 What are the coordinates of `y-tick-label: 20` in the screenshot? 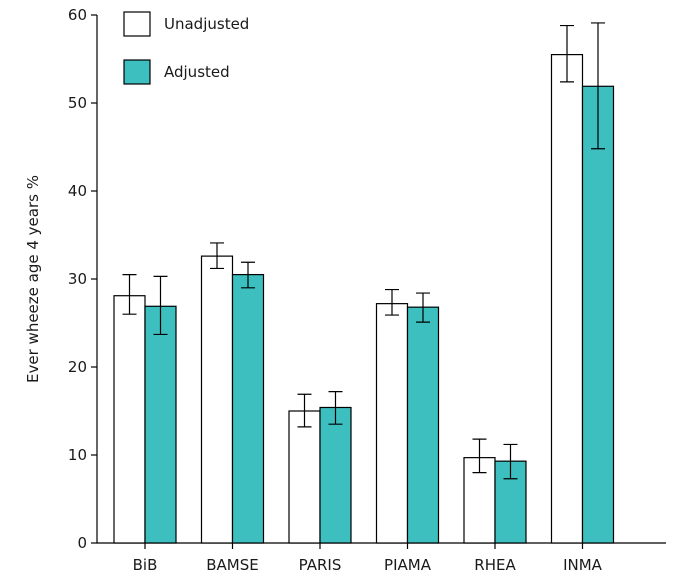 It's located at (77, 367).